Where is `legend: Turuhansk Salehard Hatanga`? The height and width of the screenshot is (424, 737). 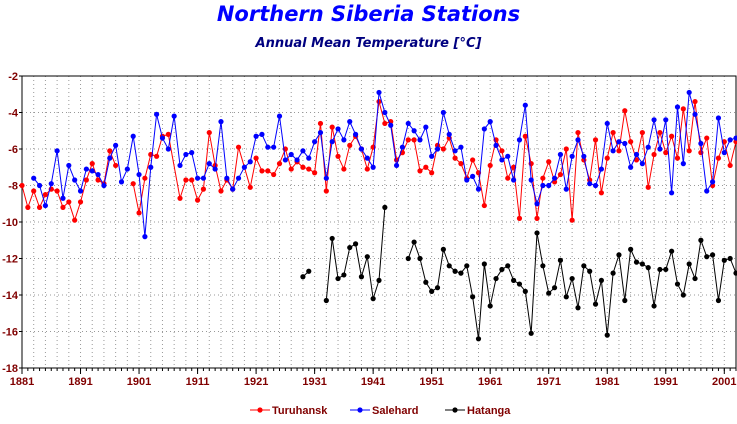
legend: Turuhansk Salehard Hatanga is located at coordinates (380, 411).